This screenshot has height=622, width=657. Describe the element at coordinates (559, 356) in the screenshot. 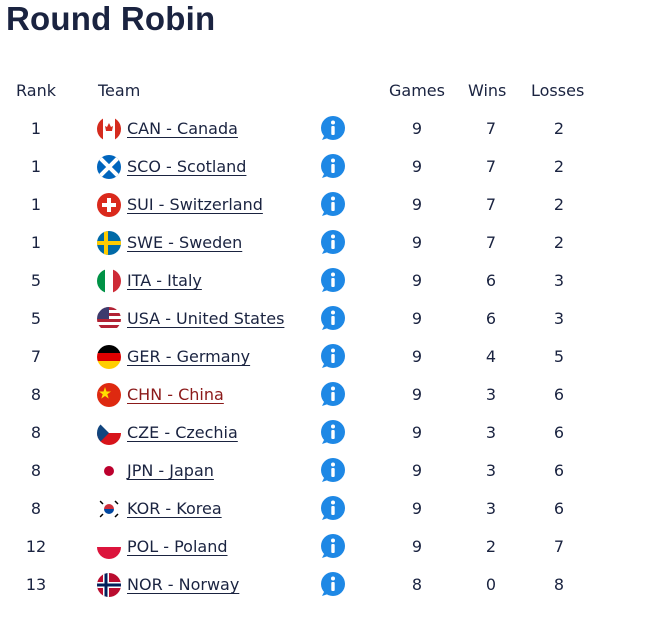

I see `losses-cell: 5` at that location.